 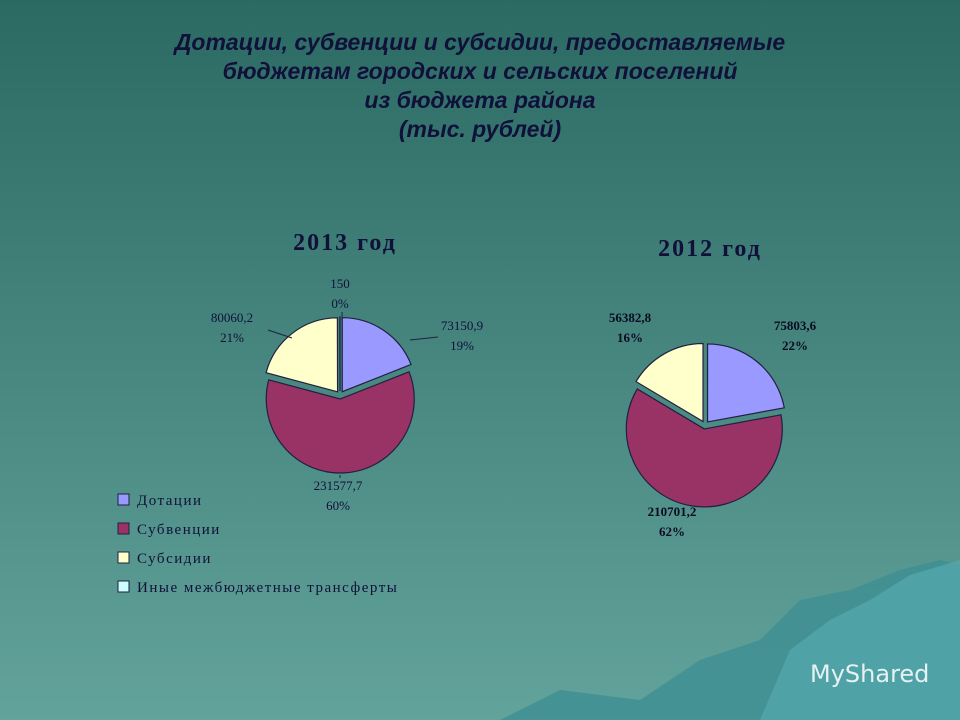 I want to click on percent-label: 22%, so click(x=795, y=345).